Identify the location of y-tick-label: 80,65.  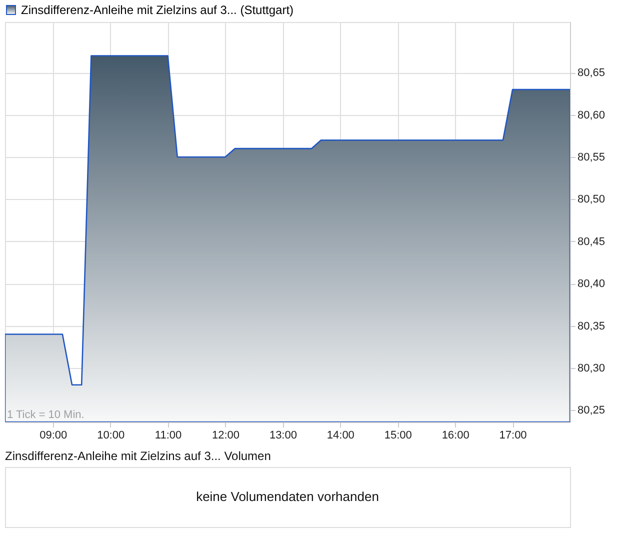
(592, 73).